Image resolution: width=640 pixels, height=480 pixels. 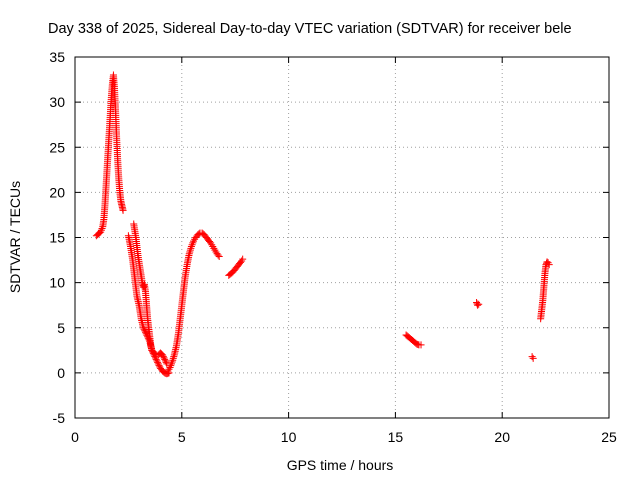 I want to click on y-tick-label: -5, so click(x=59, y=418).